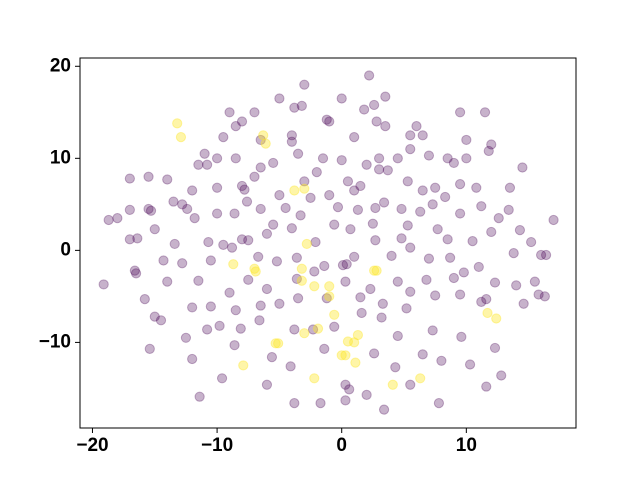 This screenshot has width=640, height=480. Describe the element at coordinates (217, 445) in the screenshot. I see `x-tick-label: −10` at that location.